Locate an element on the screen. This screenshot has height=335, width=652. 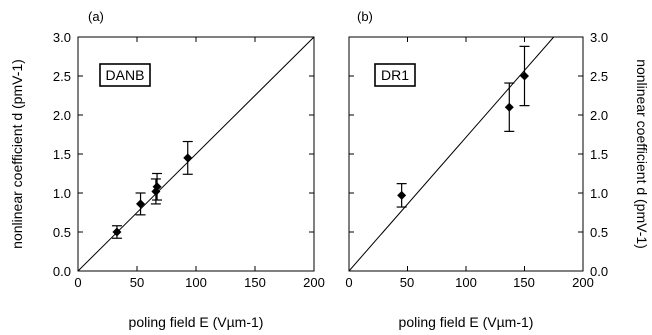
panel-b-ytick-4: 2.0 is located at coordinates (599, 115).